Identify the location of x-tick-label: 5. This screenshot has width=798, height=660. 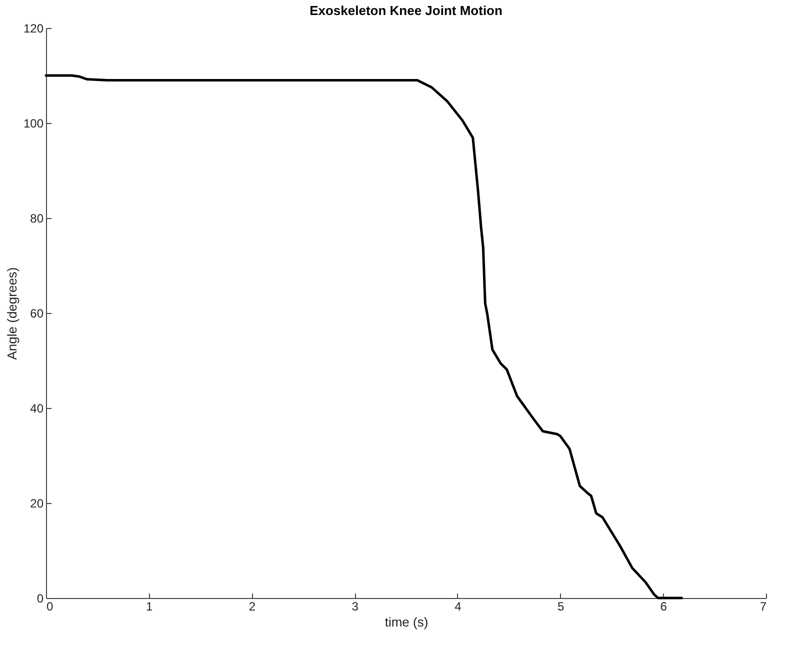
(560, 607).